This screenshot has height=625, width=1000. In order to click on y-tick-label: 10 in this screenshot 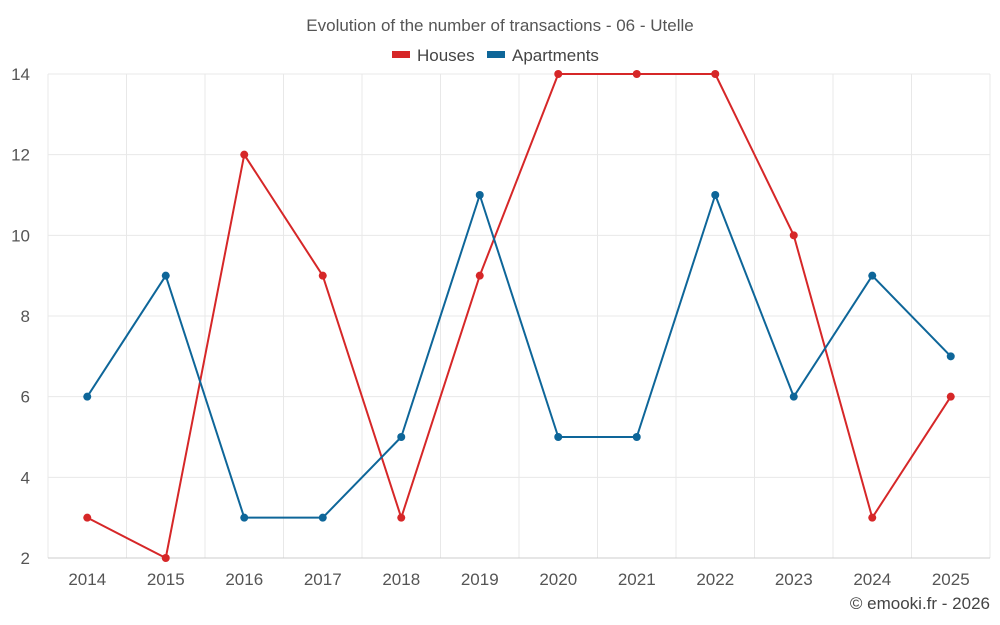, I will do `click(20, 235)`.